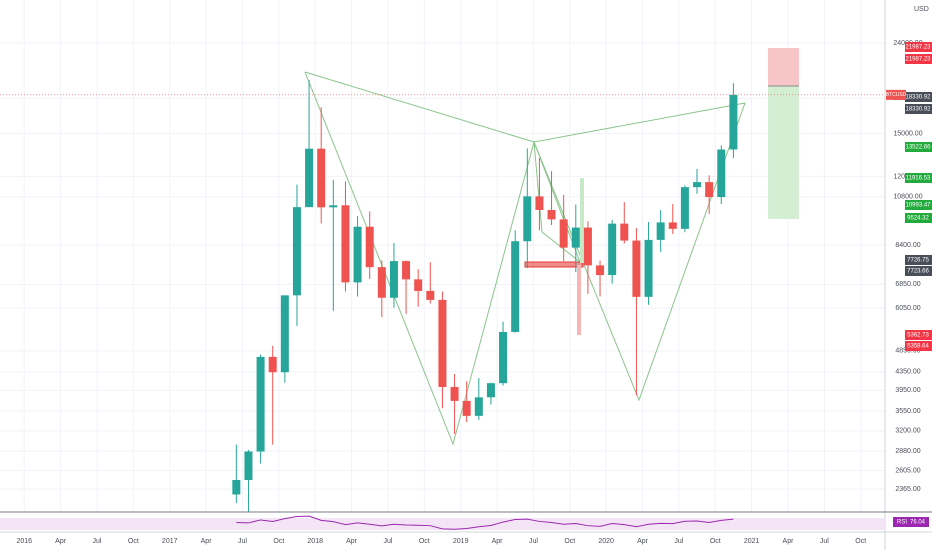 This screenshot has height=550, width=932. I want to click on y-tick-label: 15000.00, so click(907, 133).